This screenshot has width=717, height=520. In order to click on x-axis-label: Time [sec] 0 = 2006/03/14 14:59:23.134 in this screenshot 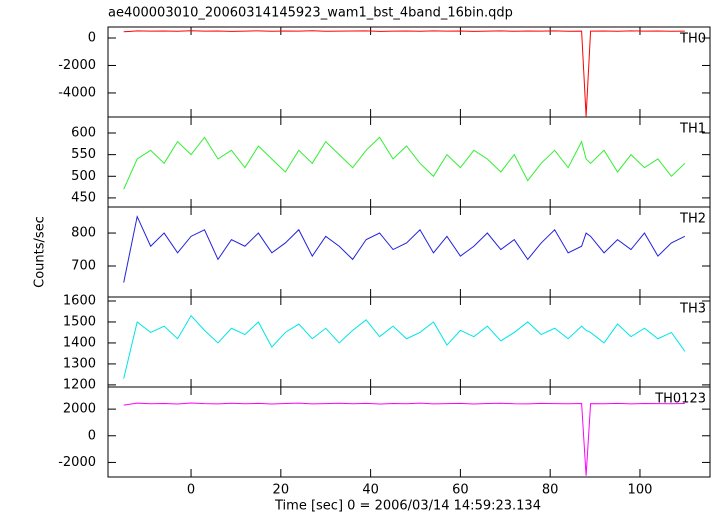, I will do `click(407, 506)`.